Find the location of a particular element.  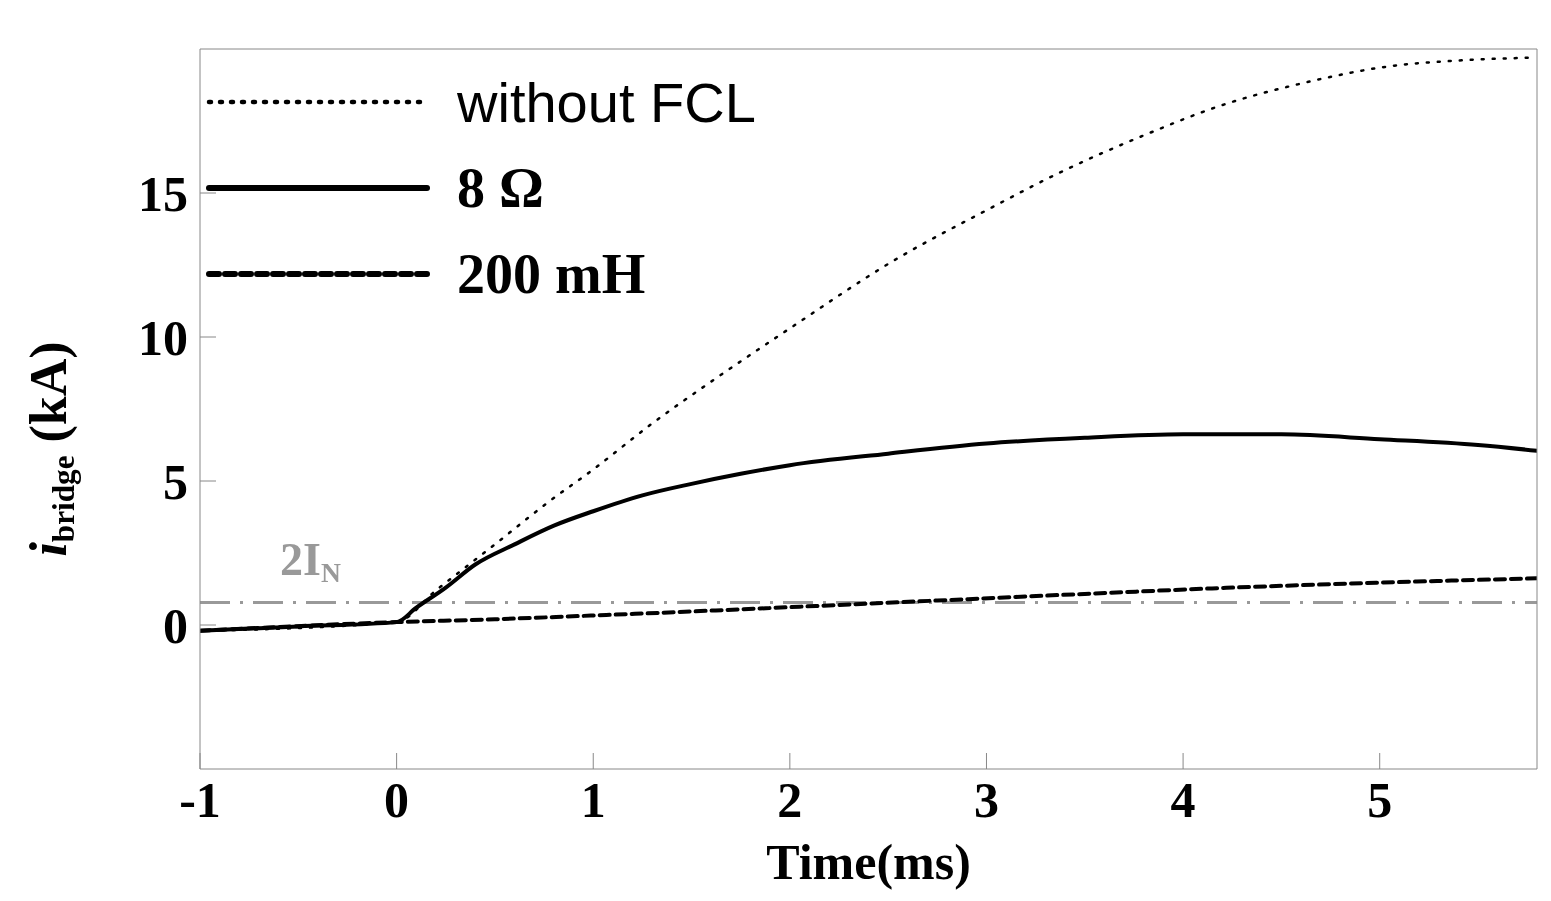

y-tick-label: 15 is located at coordinates (163, 193).